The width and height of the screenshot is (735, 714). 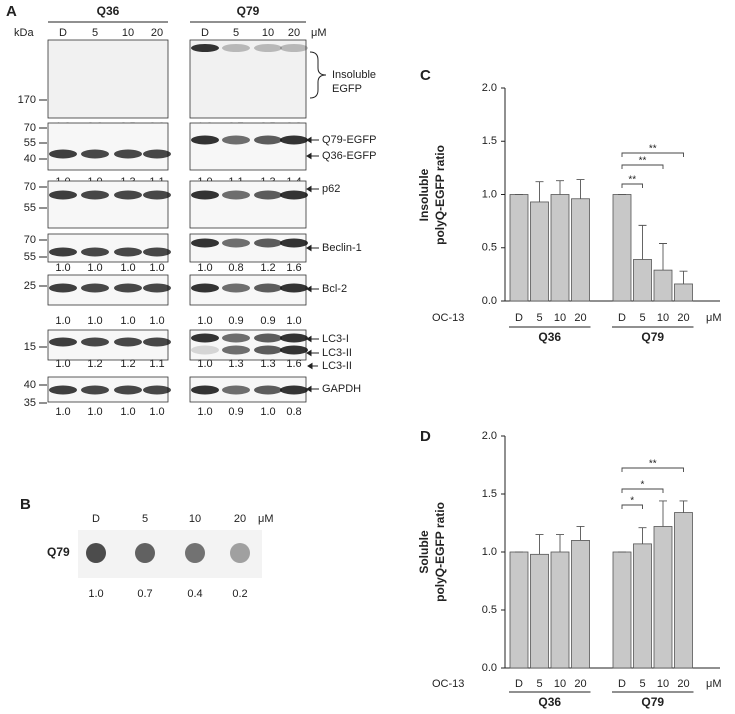 I want to click on x-tick-label: 20, so click(x=683, y=318).